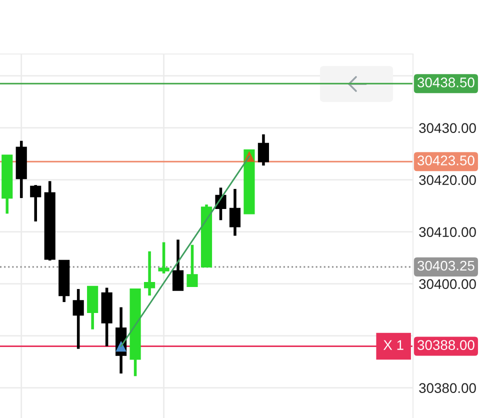 The width and height of the screenshot is (485, 418). I want to click on ref-line-label: 30438.50, so click(446, 83).